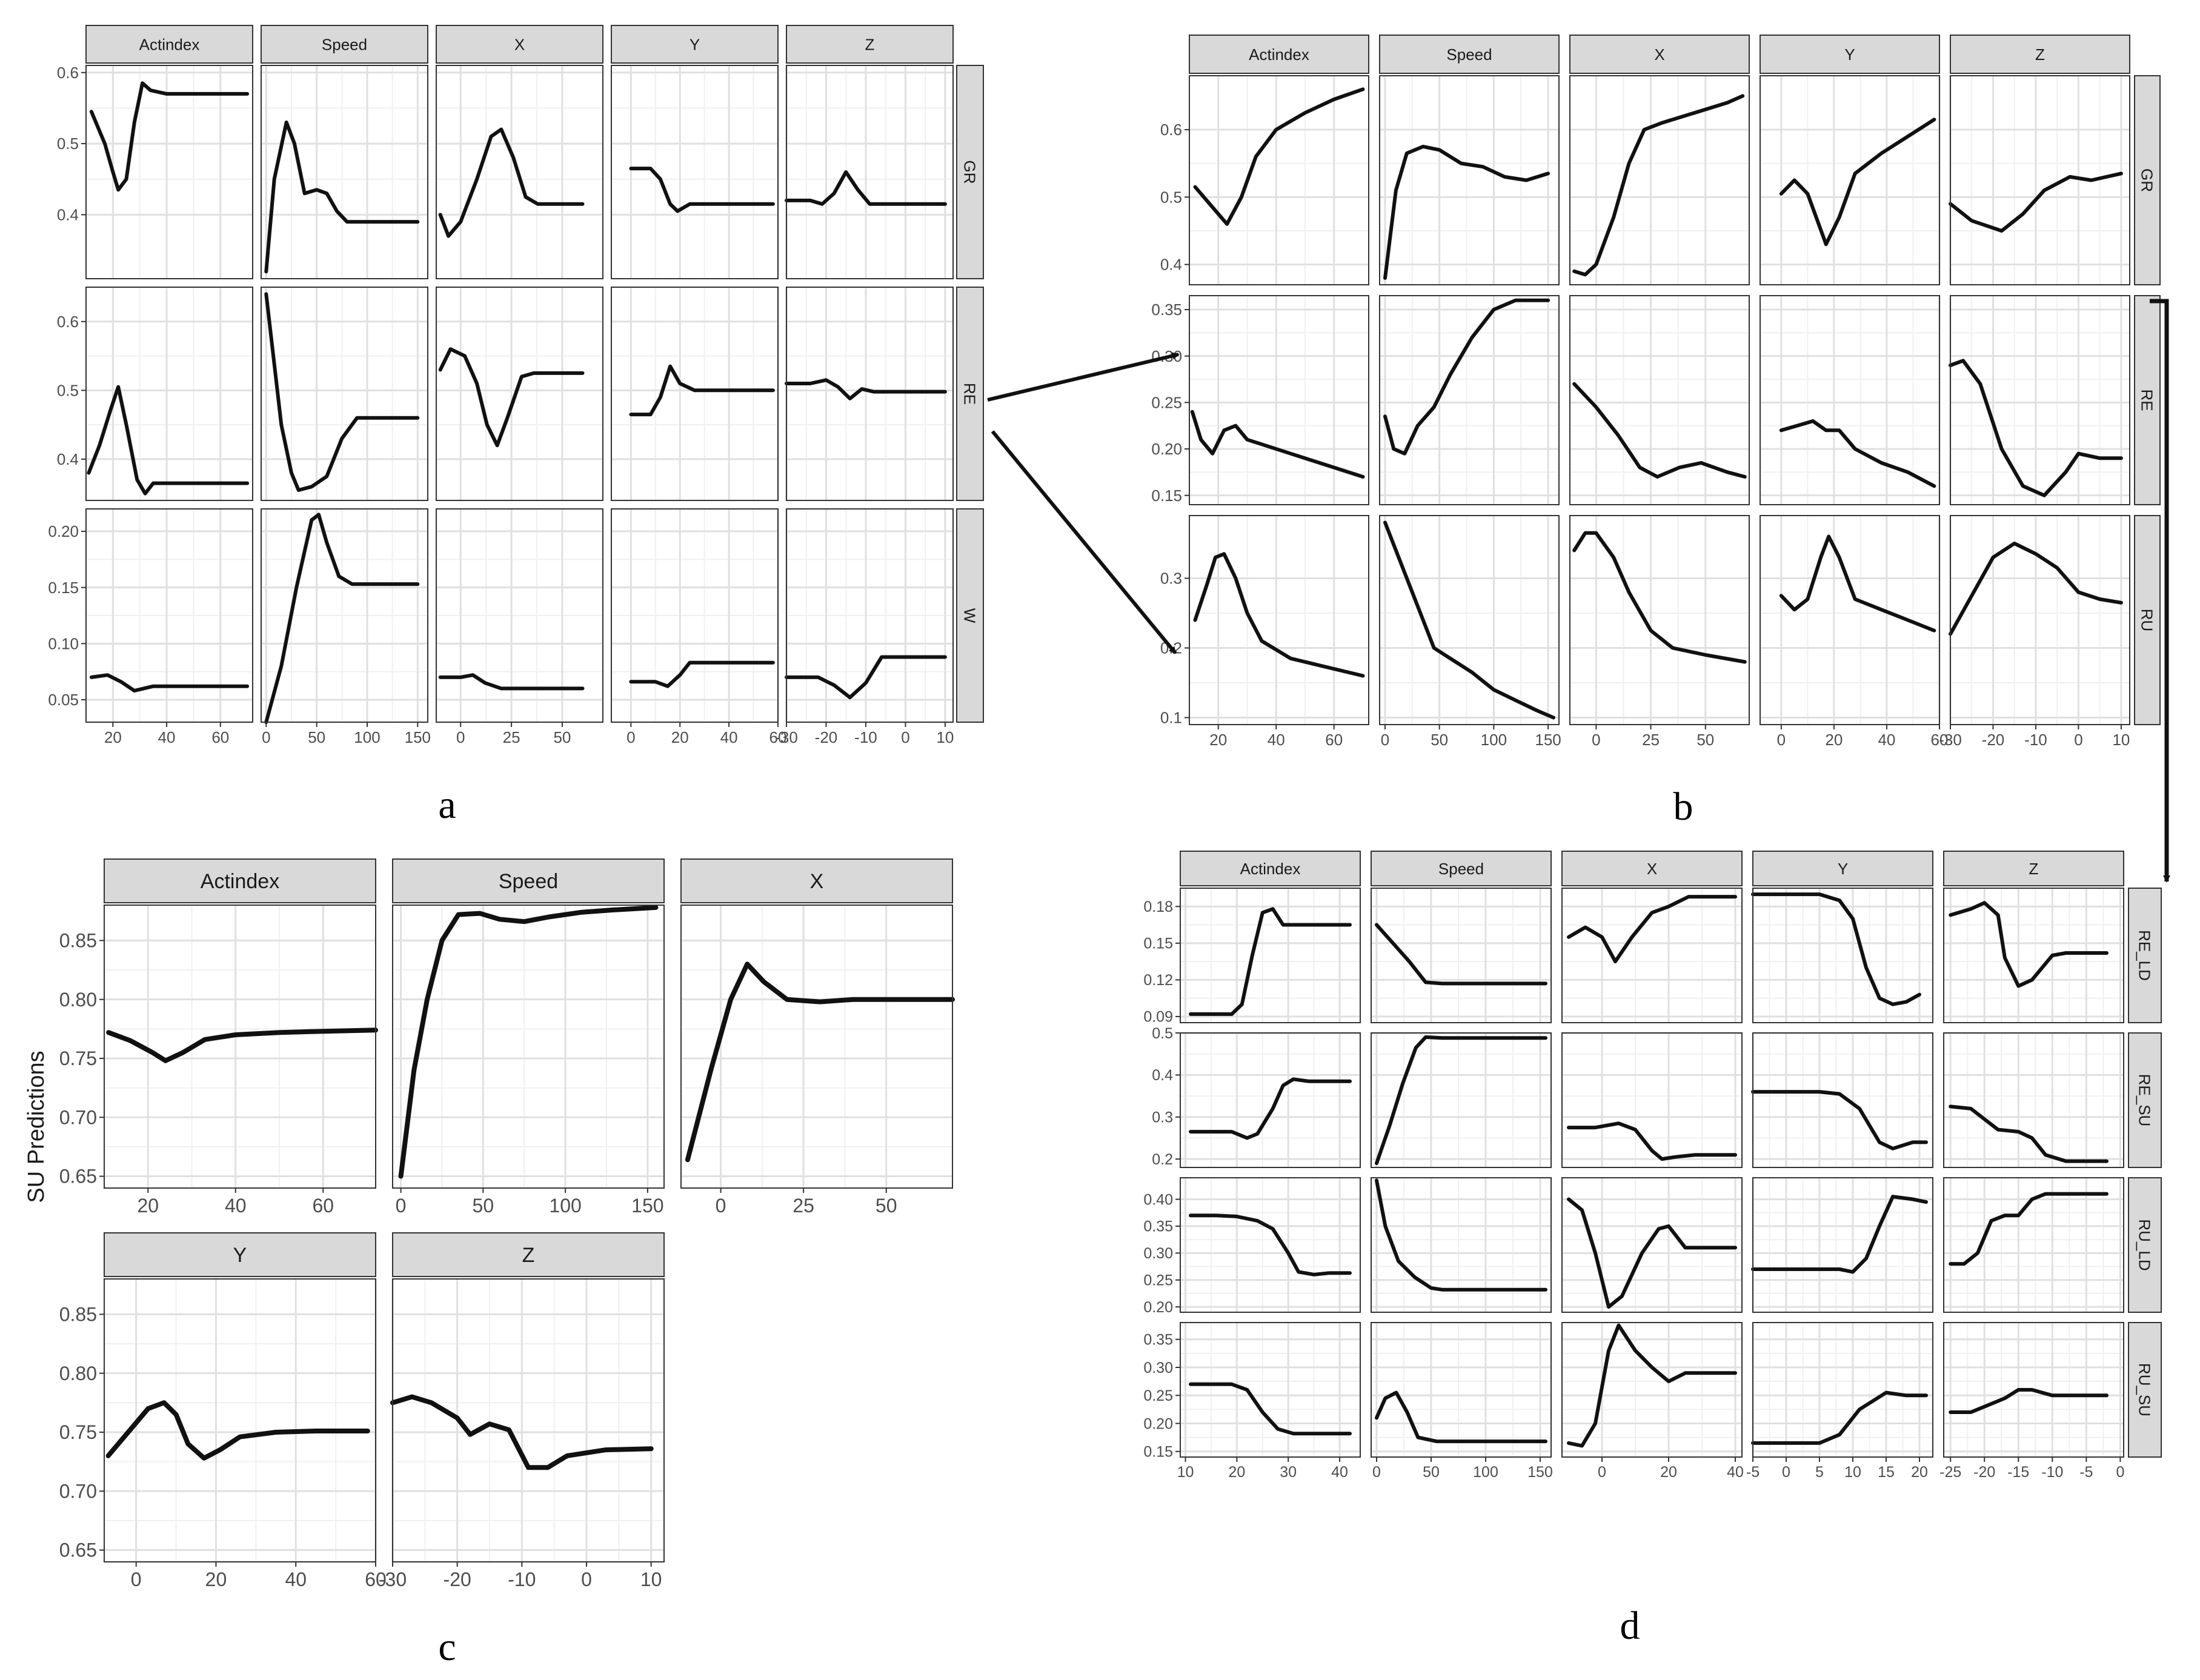  I want to click on fig-d-row-ru-su-strip, so click(2145, 1390).